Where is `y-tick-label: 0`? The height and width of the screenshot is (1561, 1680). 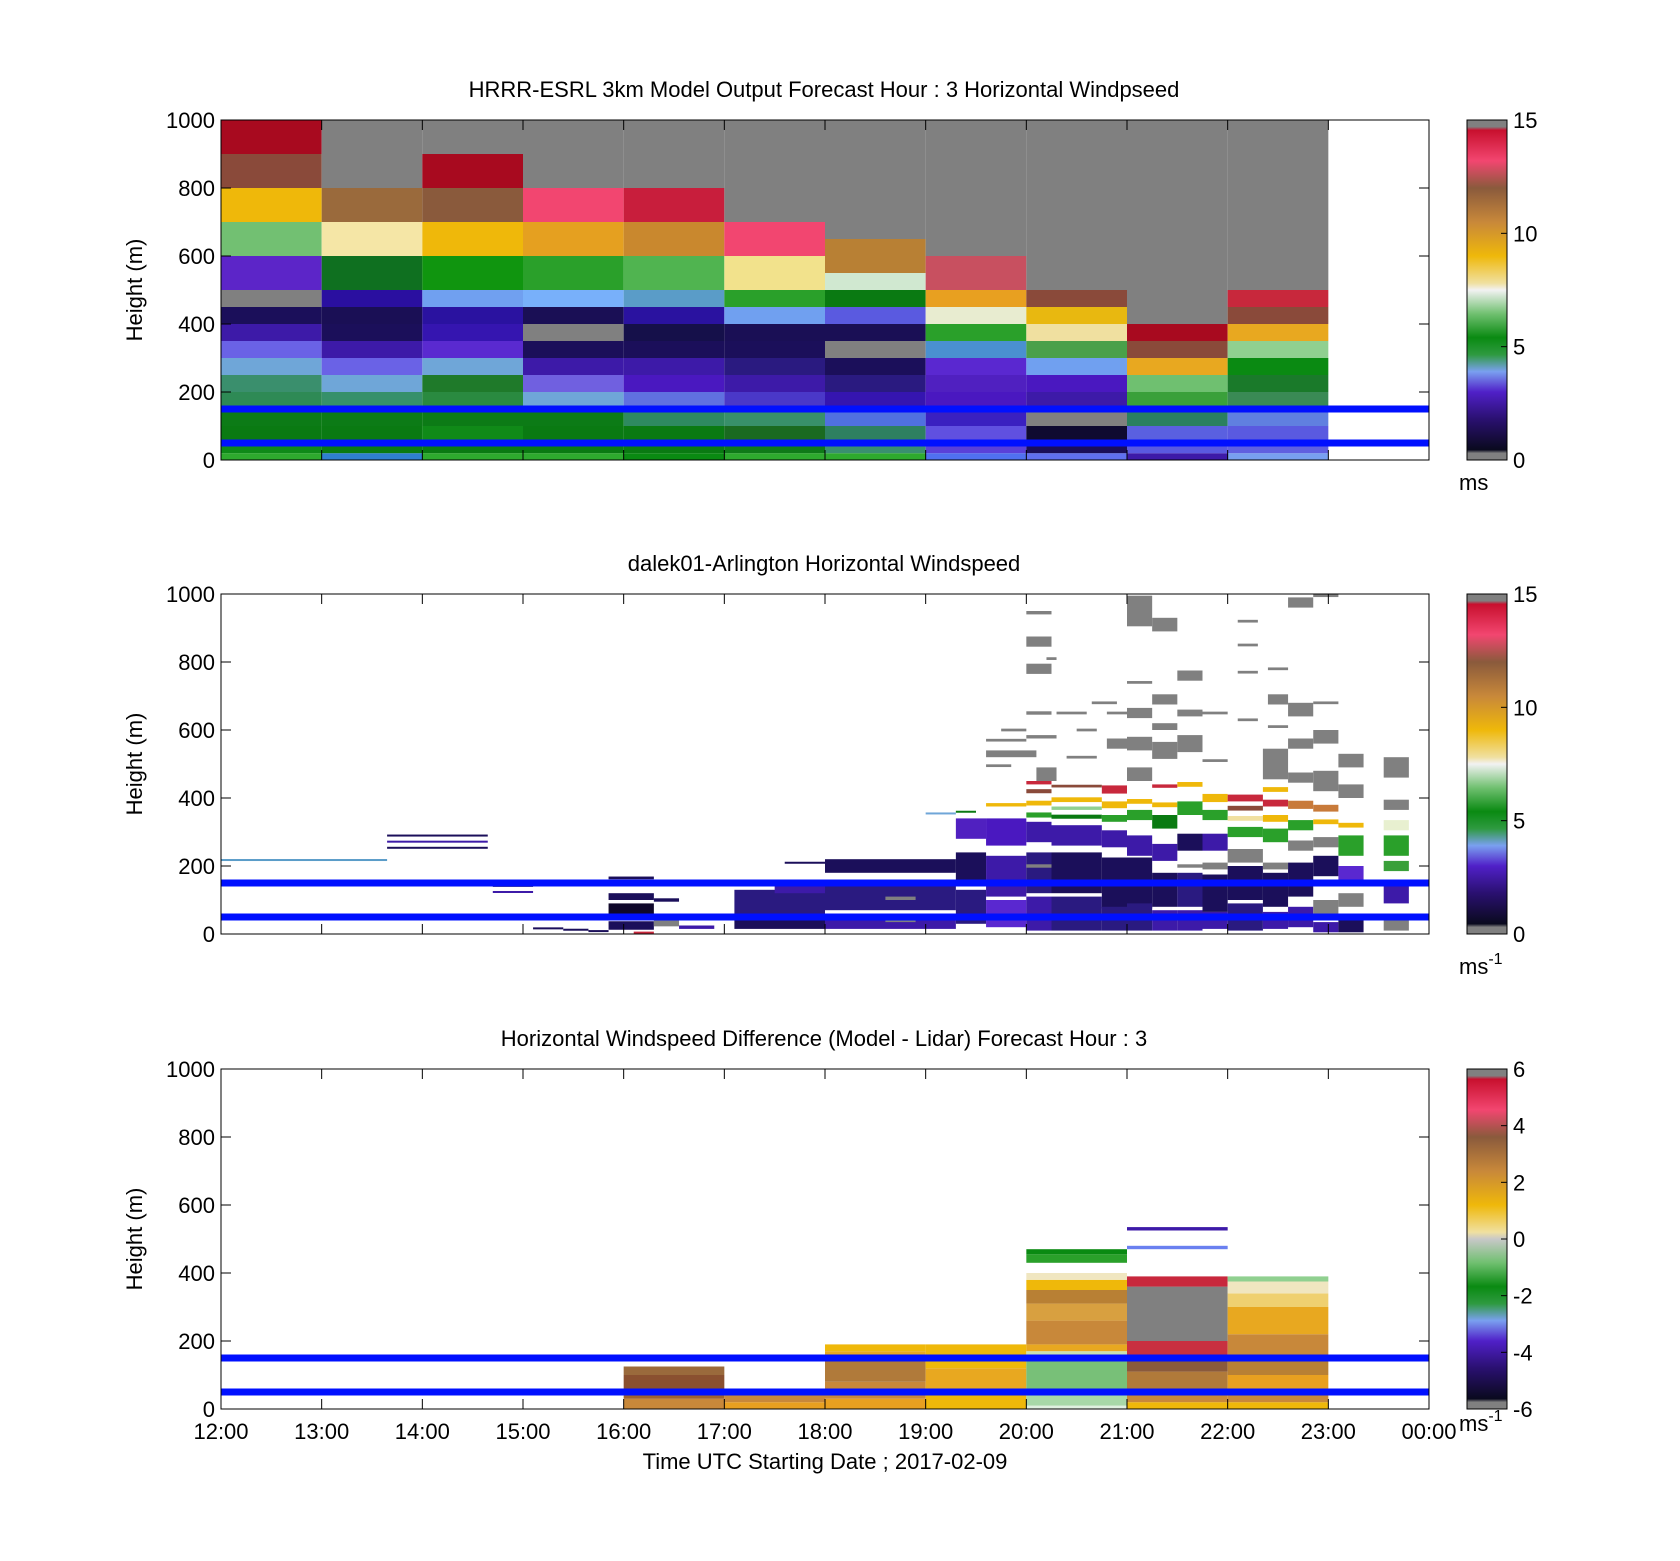 y-tick-label: 0 is located at coordinates (209, 460).